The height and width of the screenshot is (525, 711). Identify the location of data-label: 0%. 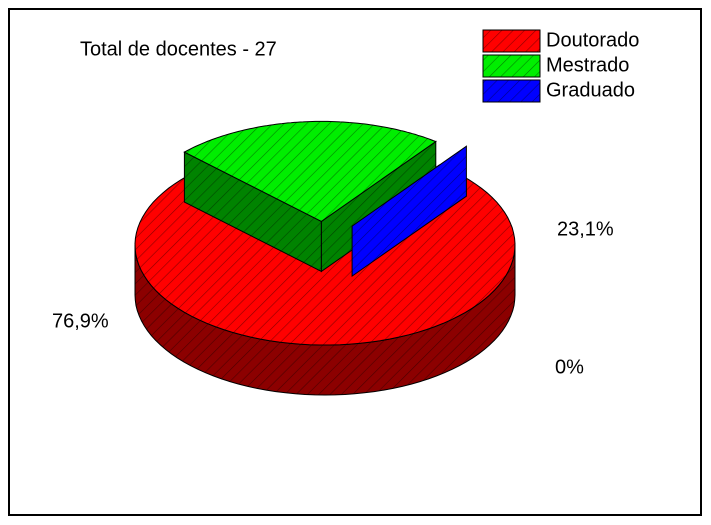
(569, 367).